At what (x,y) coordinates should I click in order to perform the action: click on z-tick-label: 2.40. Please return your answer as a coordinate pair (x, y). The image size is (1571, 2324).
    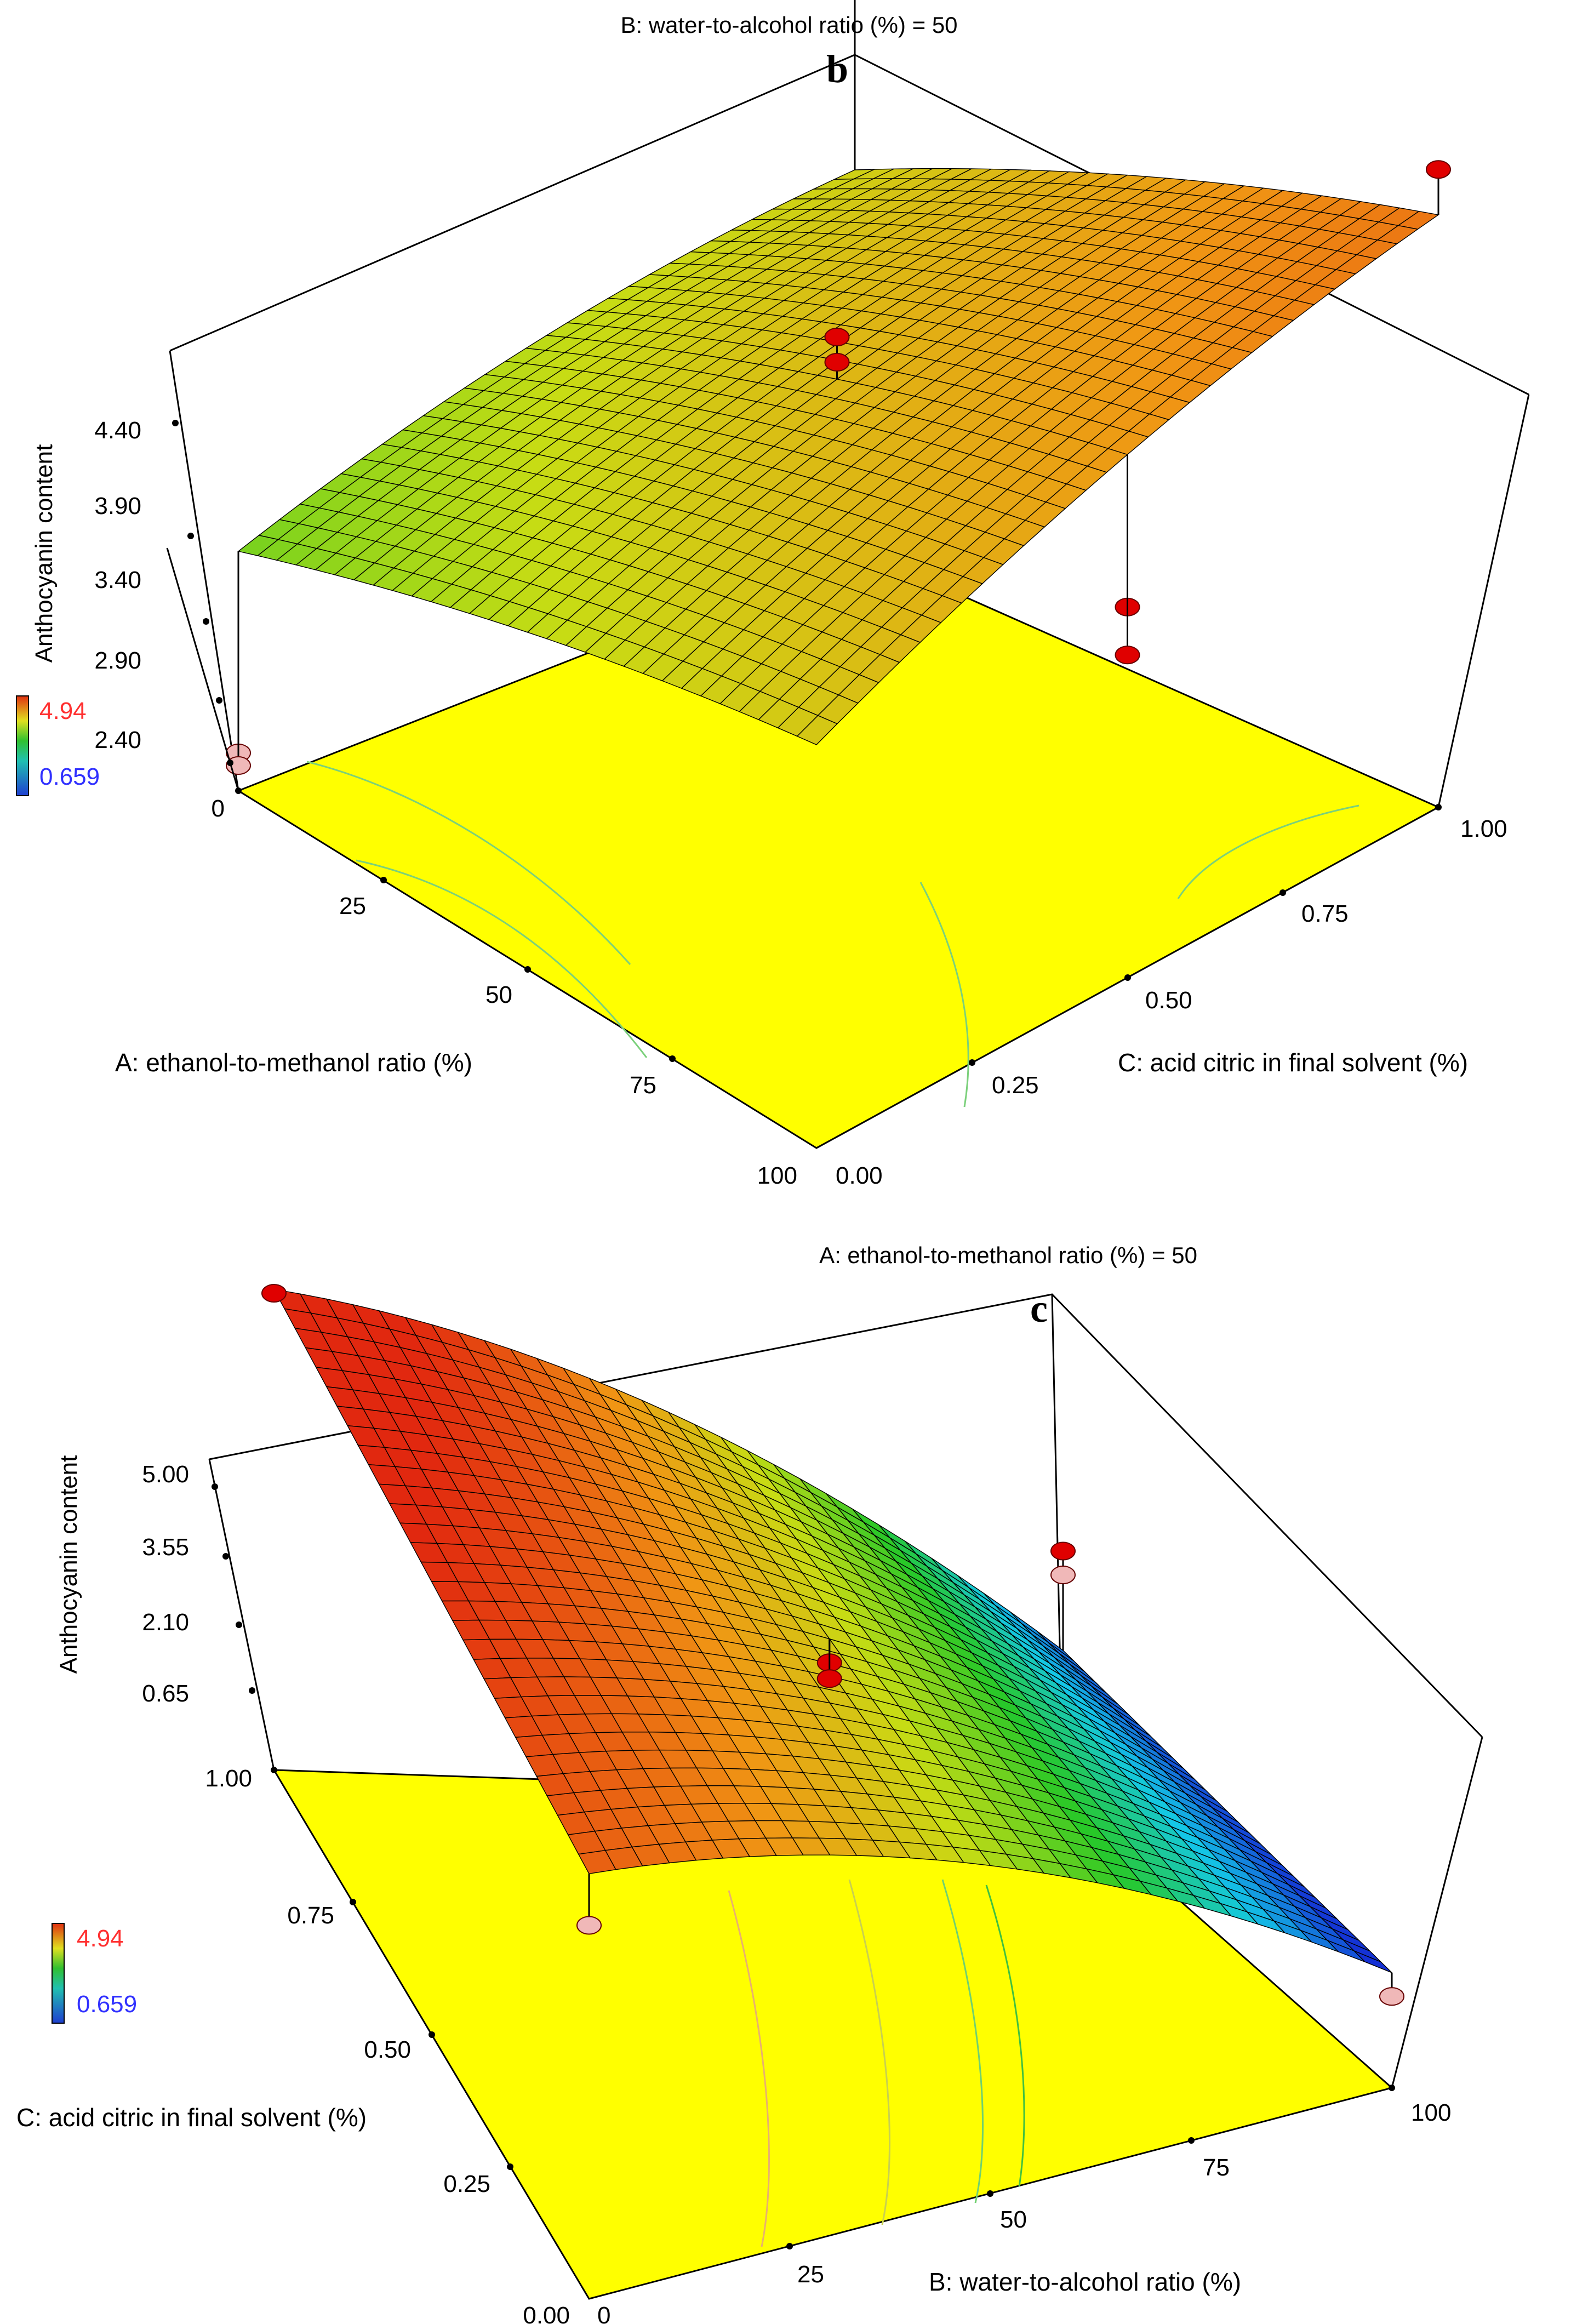
    Looking at the image, I should click on (117, 740).